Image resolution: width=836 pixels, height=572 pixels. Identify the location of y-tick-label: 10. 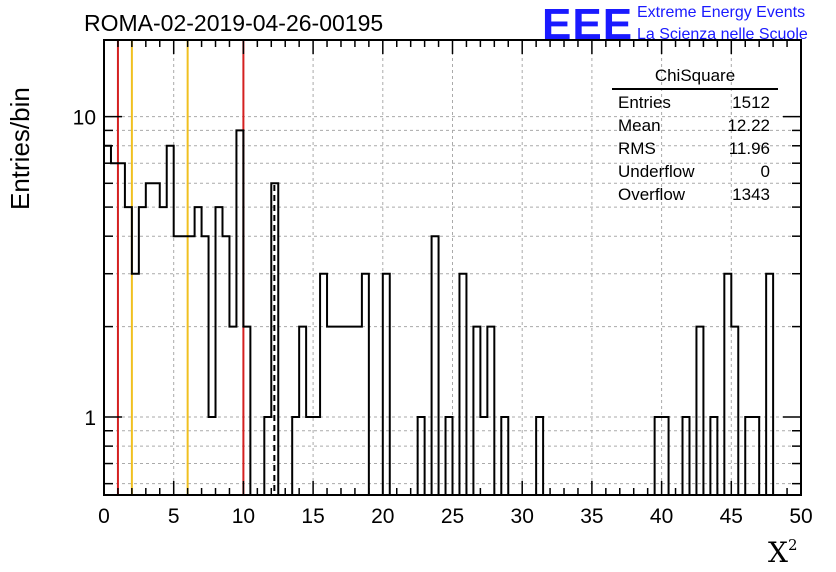
(84, 118).